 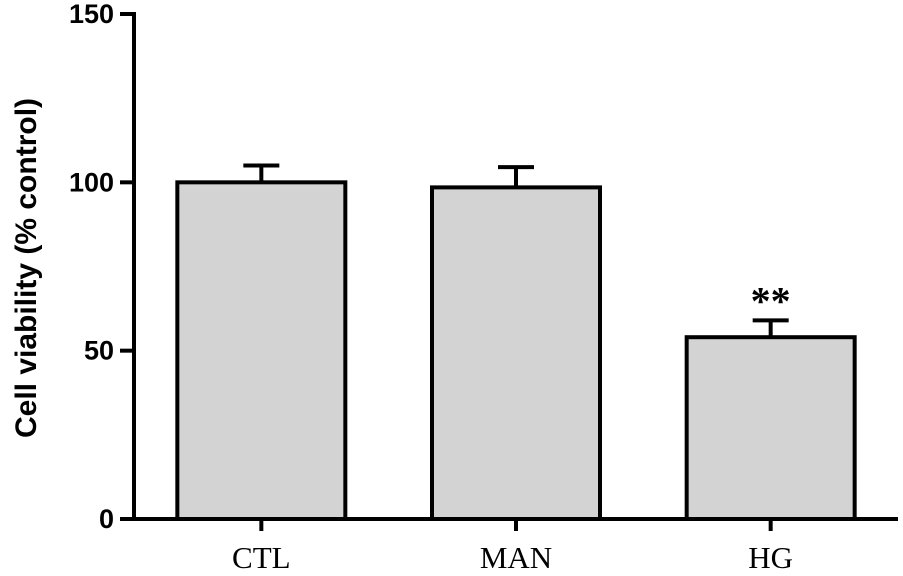 I want to click on y-tick-label: 0, so click(x=106, y=519).